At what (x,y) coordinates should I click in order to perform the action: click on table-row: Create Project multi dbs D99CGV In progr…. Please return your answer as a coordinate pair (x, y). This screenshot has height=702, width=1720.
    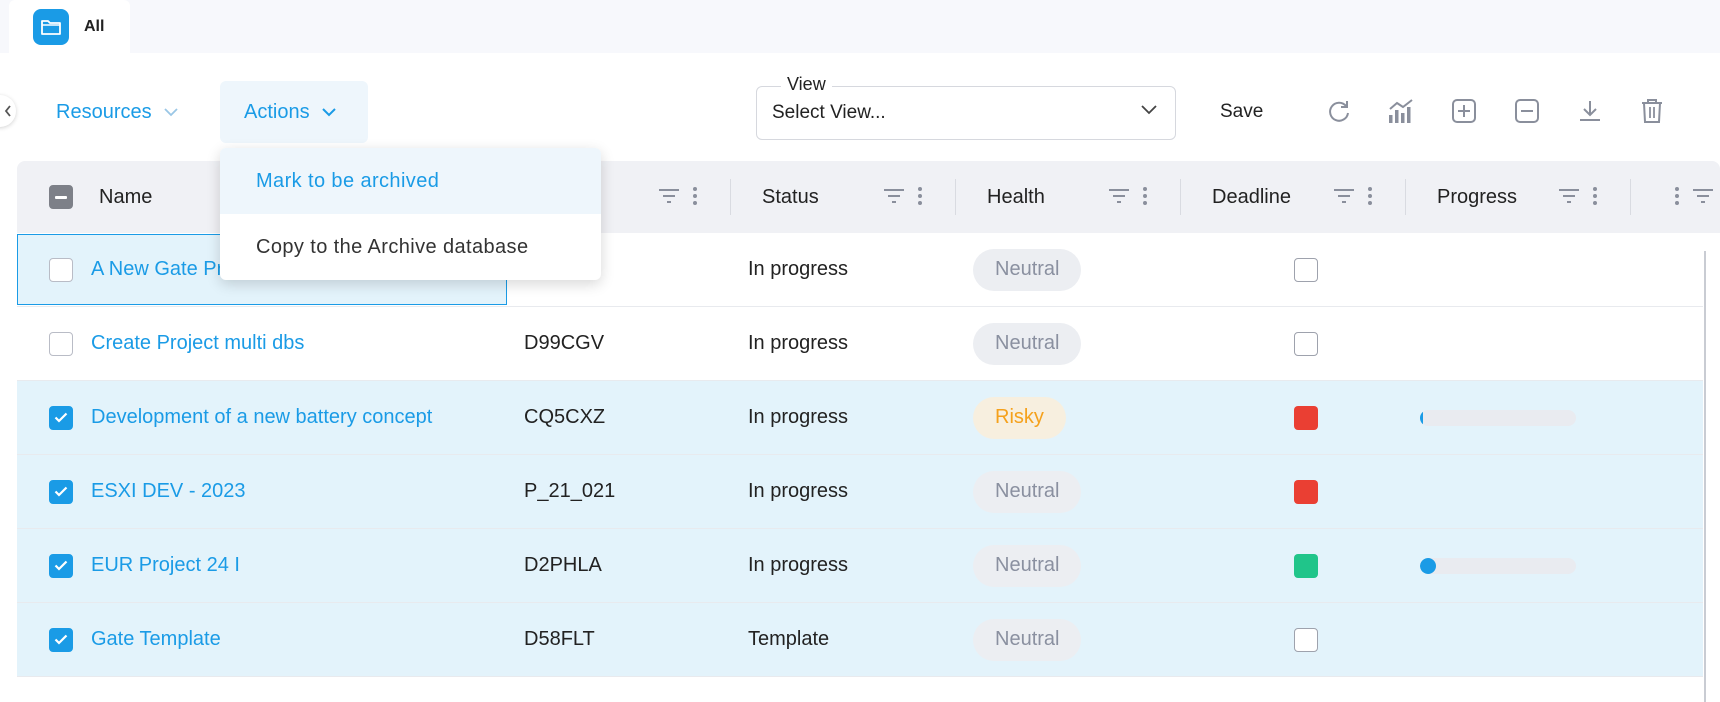
    Looking at the image, I should click on (860, 344).